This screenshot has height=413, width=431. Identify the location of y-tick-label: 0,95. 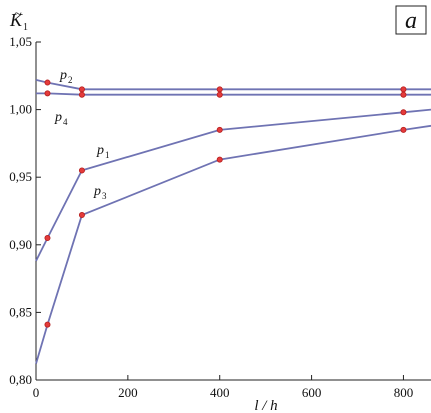
(20, 176).